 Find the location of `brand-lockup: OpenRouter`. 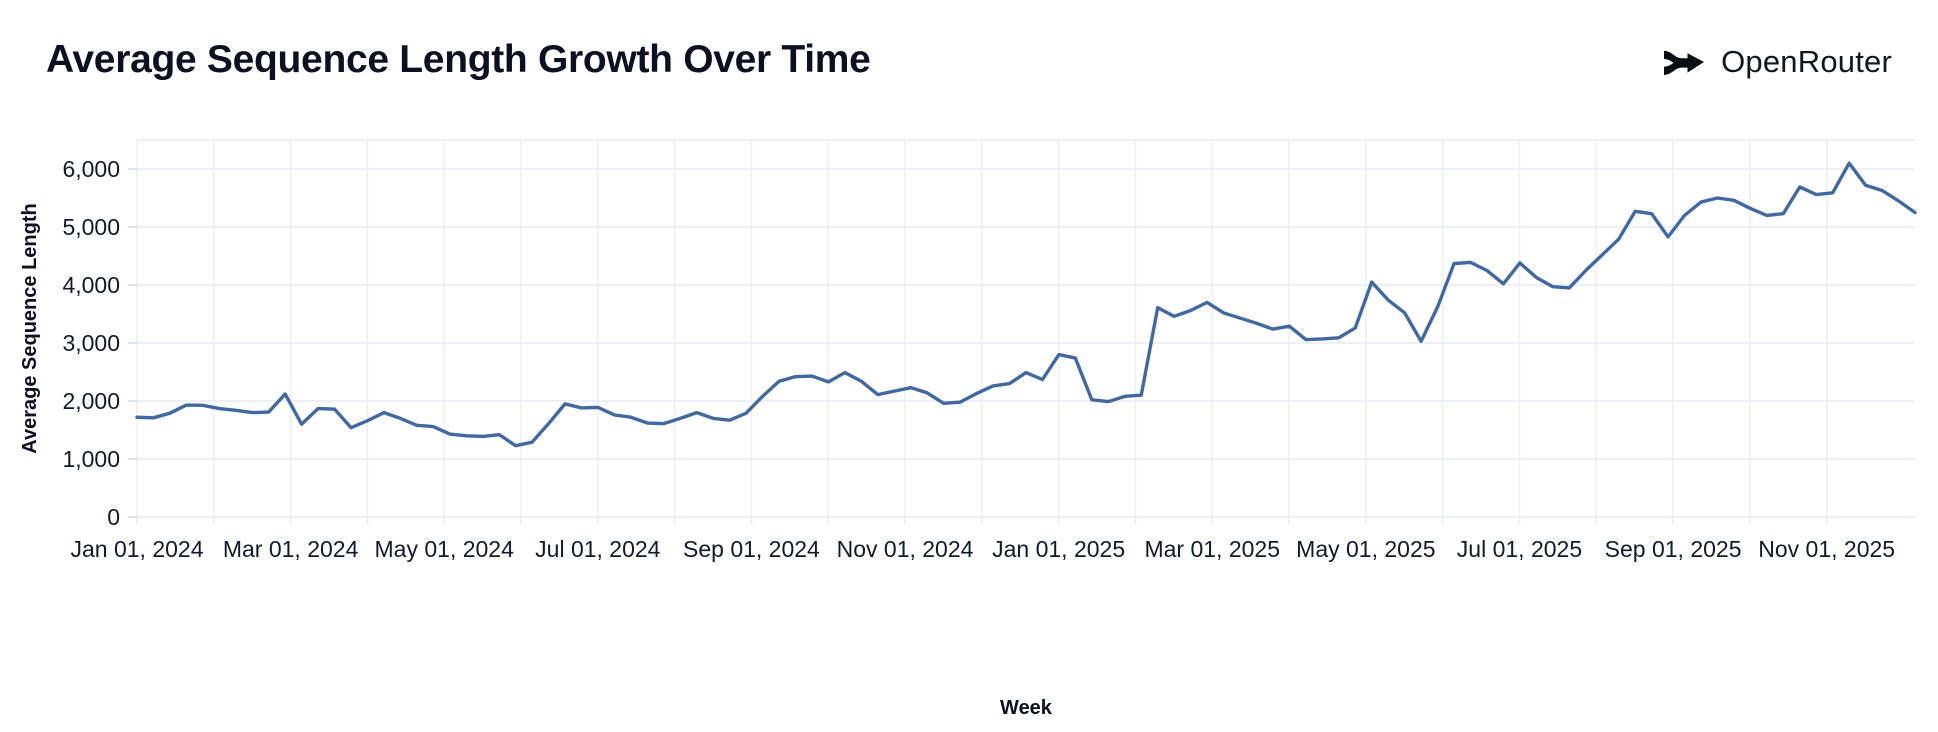

brand-lockup: OpenRouter is located at coordinates (1777, 62).